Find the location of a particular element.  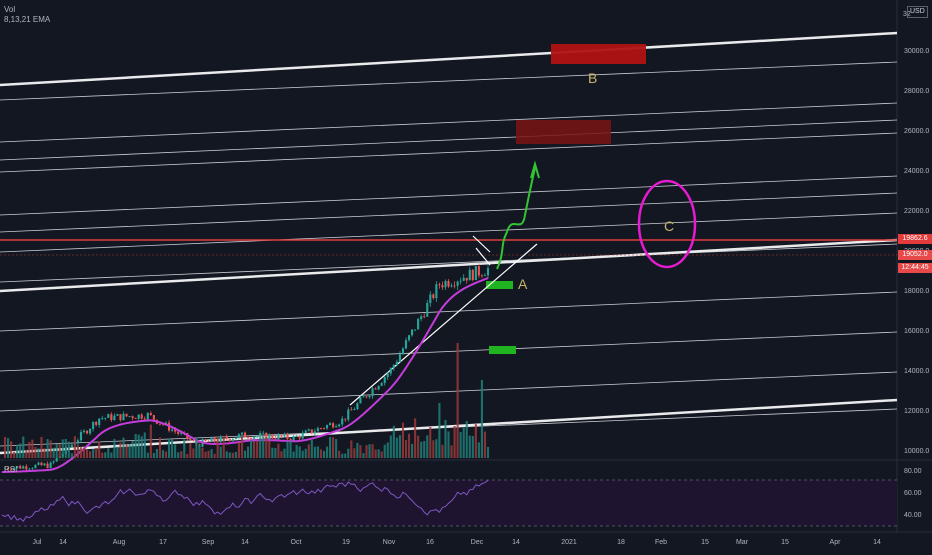

x-tick-label: Oct is located at coordinates (296, 542).